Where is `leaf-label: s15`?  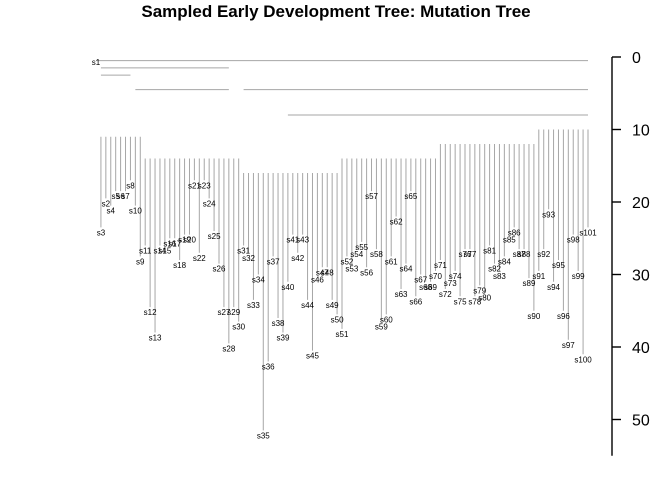 leaf-label: s15 is located at coordinates (164, 251).